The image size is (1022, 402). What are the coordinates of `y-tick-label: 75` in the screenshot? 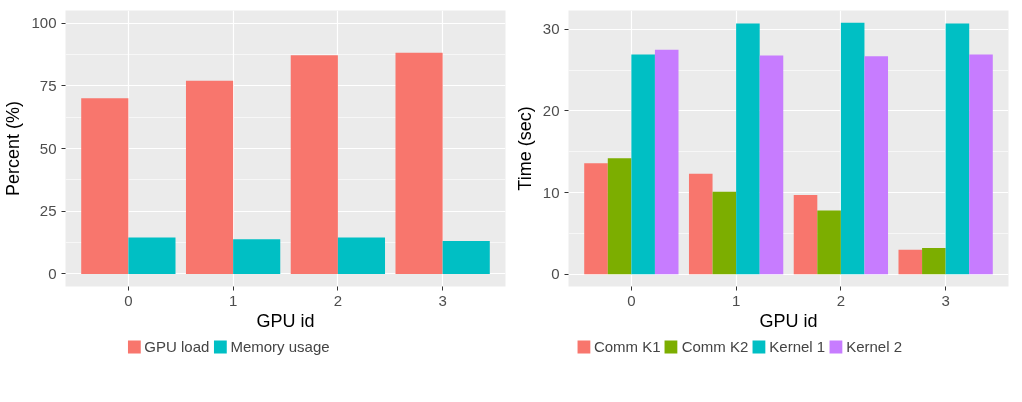 It's located at (48, 85).